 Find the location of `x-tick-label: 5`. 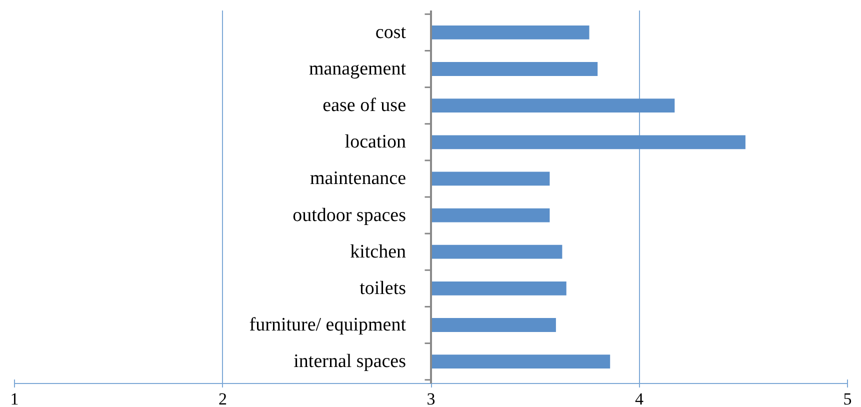

x-tick-label: 5 is located at coordinates (847, 398).